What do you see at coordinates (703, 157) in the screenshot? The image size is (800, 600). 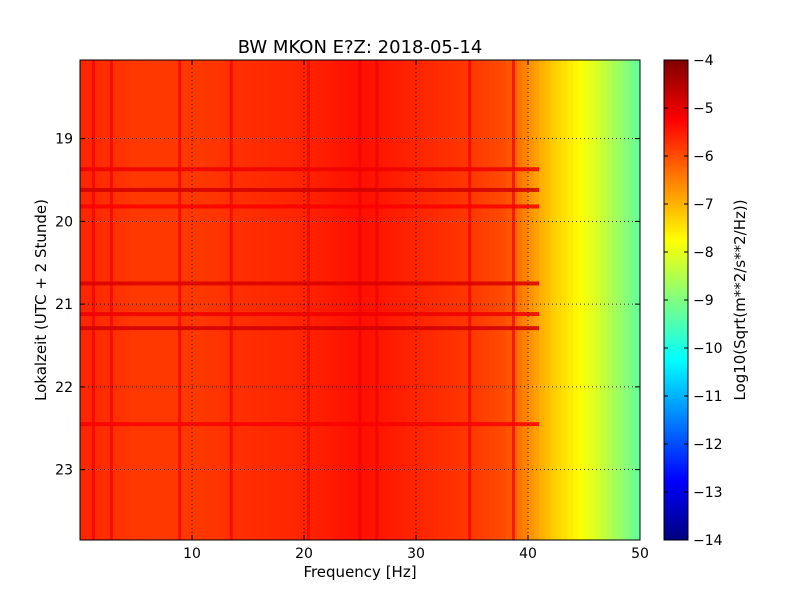 I see `colorbar-tick-label: −6` at bounding box center [703, 157].